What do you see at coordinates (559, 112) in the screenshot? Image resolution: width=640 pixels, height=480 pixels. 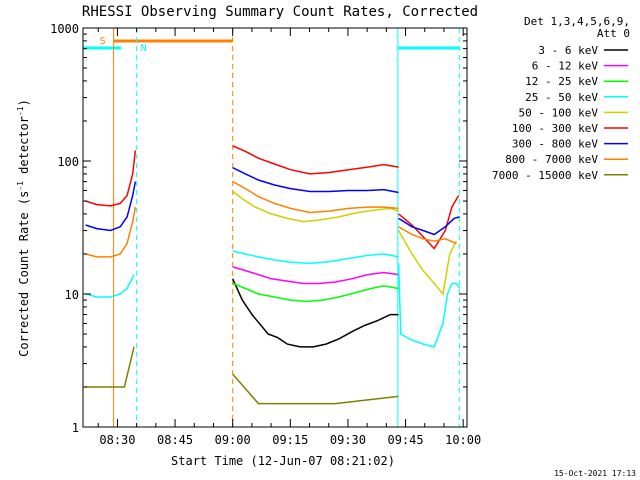 I see `legend-label: 50 - 100 keV` at bounding box center [559, 112].